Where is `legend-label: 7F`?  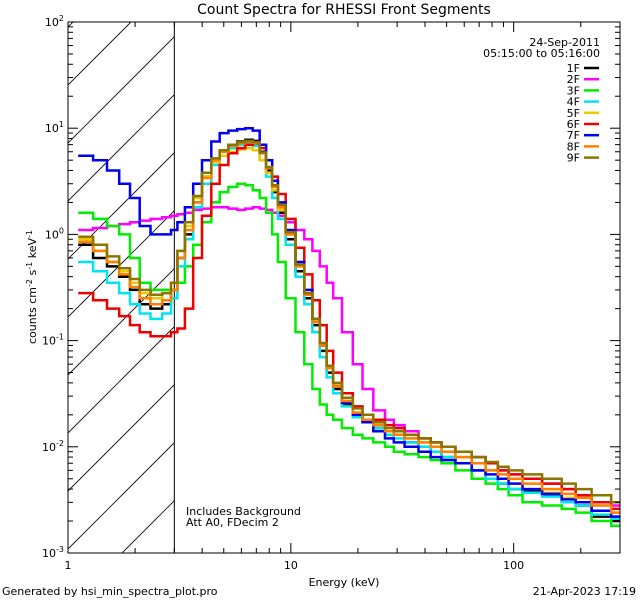
legend-label: 7F is located at coordinates (573, 135).